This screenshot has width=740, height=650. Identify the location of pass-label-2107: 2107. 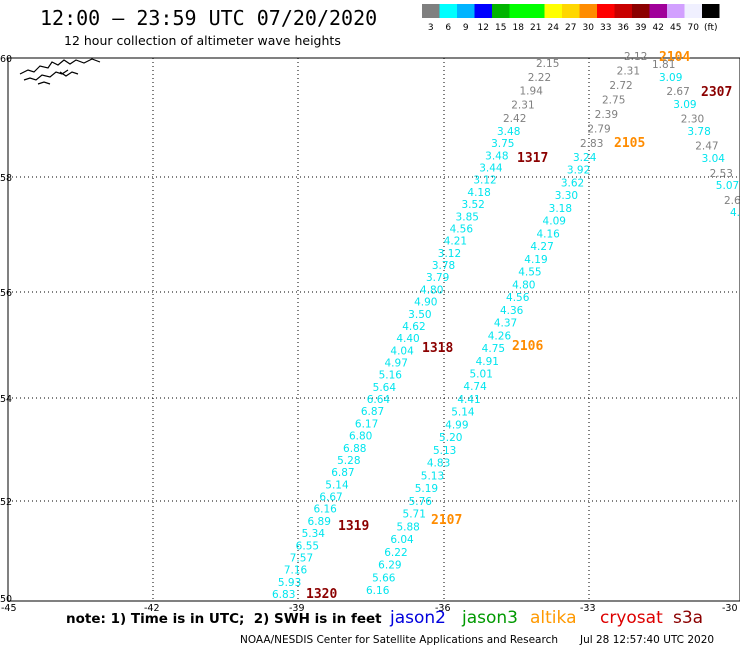
(446, 520).